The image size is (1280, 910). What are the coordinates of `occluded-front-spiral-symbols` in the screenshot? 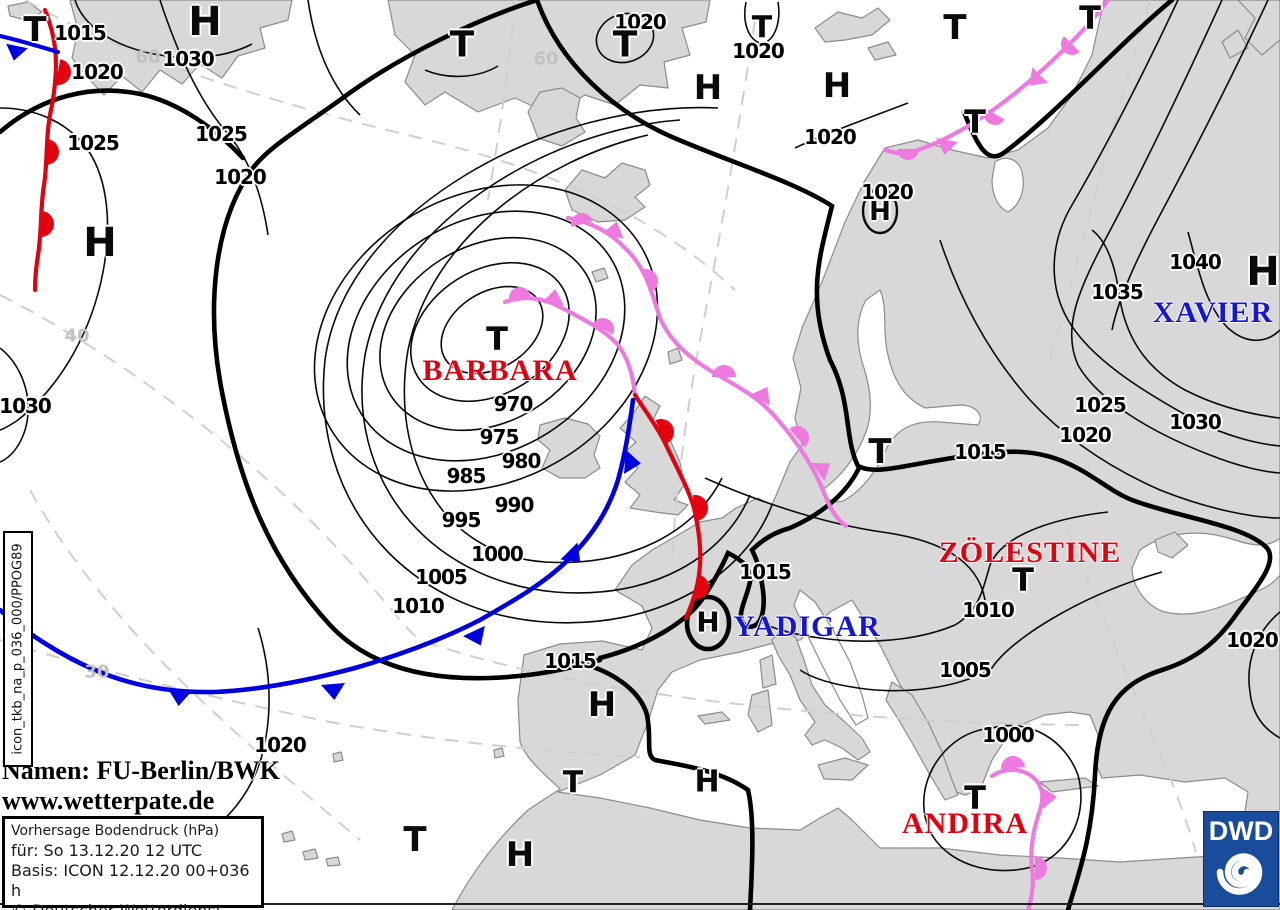 It's located at (701, 347).